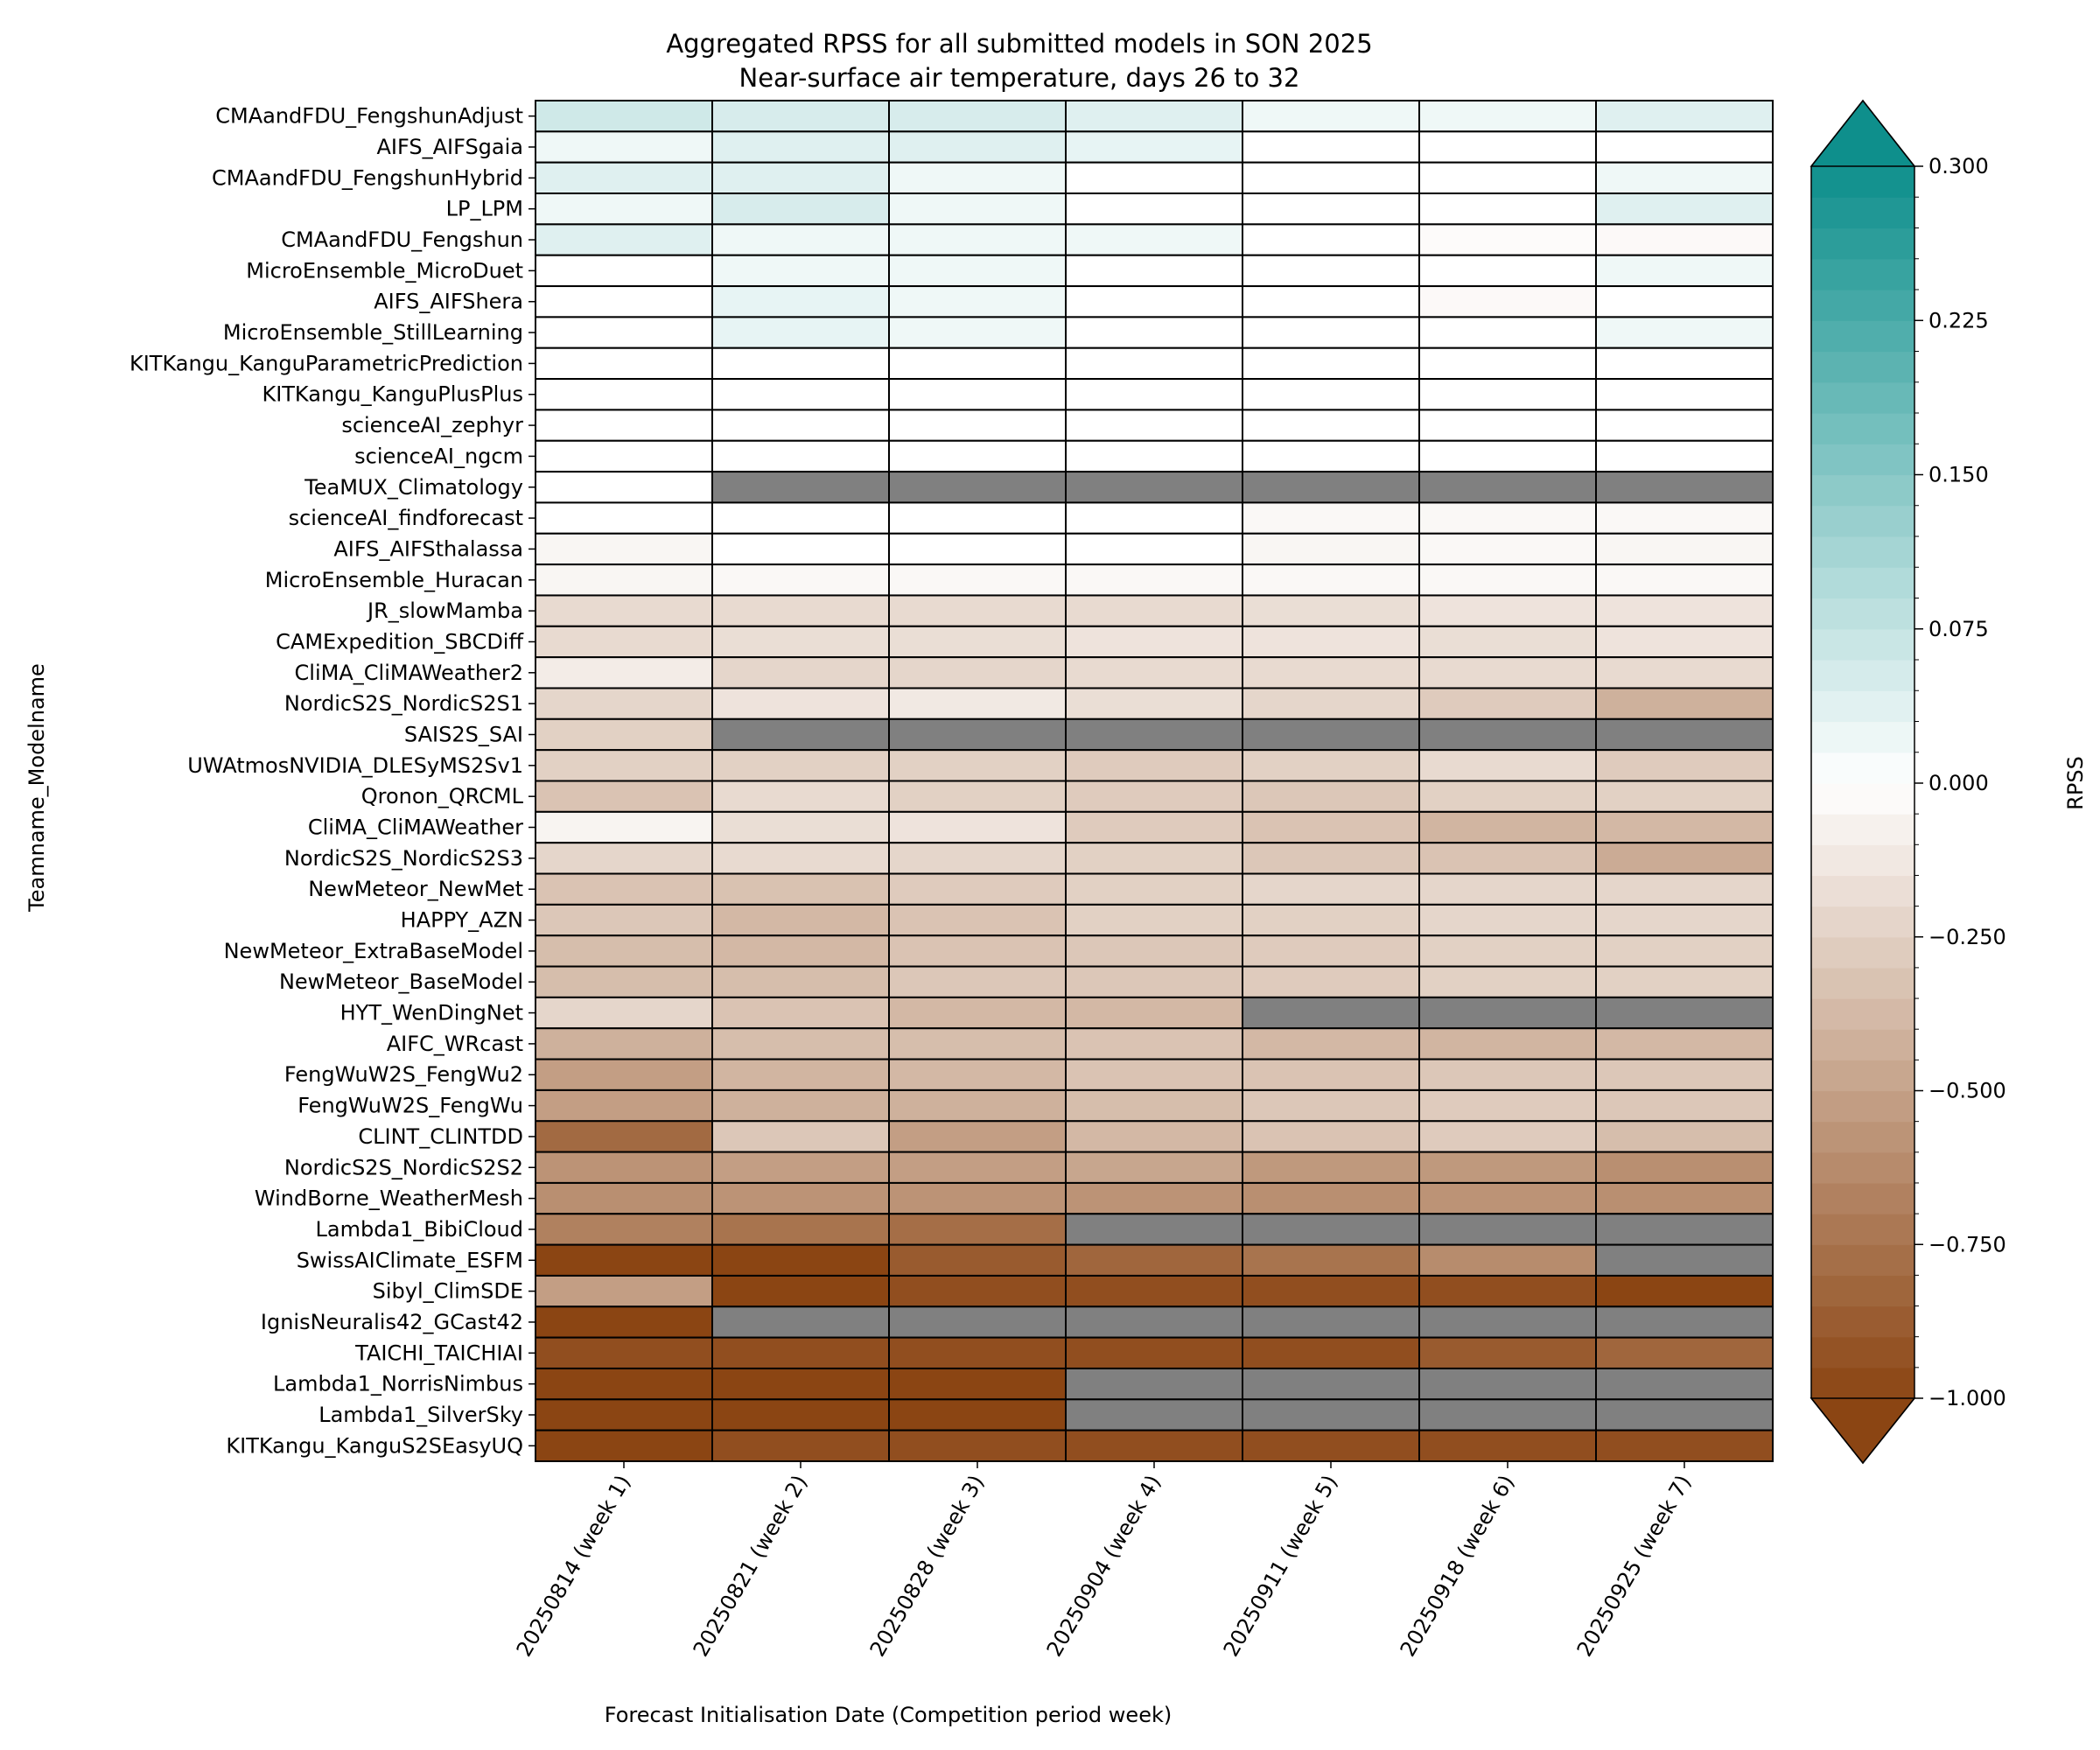 The width and height of the screenshot is (2100, 1750). Describe the element at coordinates (750, 1566) in the screenshot. I see `x-tick-label: 20250821 (week 2)` at that location.